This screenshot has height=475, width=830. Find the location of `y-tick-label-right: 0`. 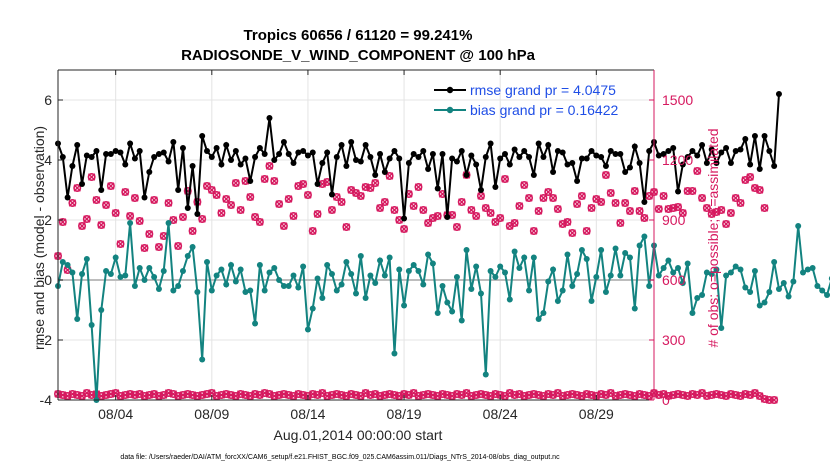

y-tick-label-right: 0 is located at coordinates (666, 400).